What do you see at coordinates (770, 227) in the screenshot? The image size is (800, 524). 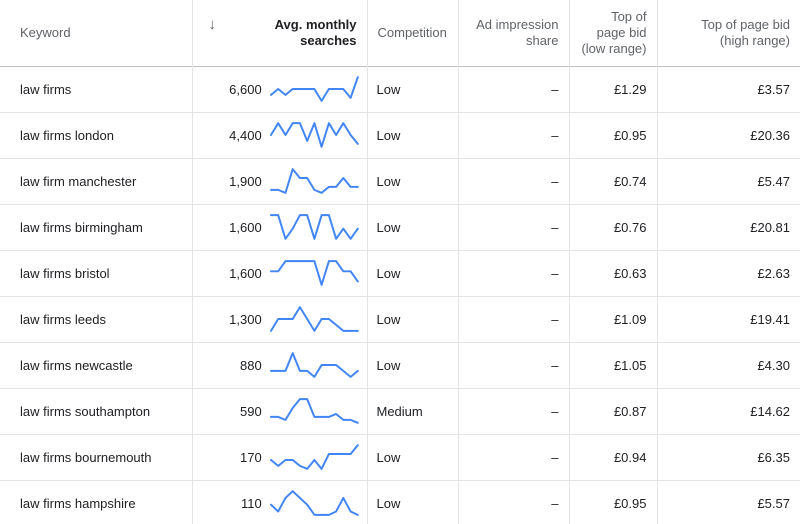 I see `high-bid-value: £20.81` at bounding box center [770, 227].